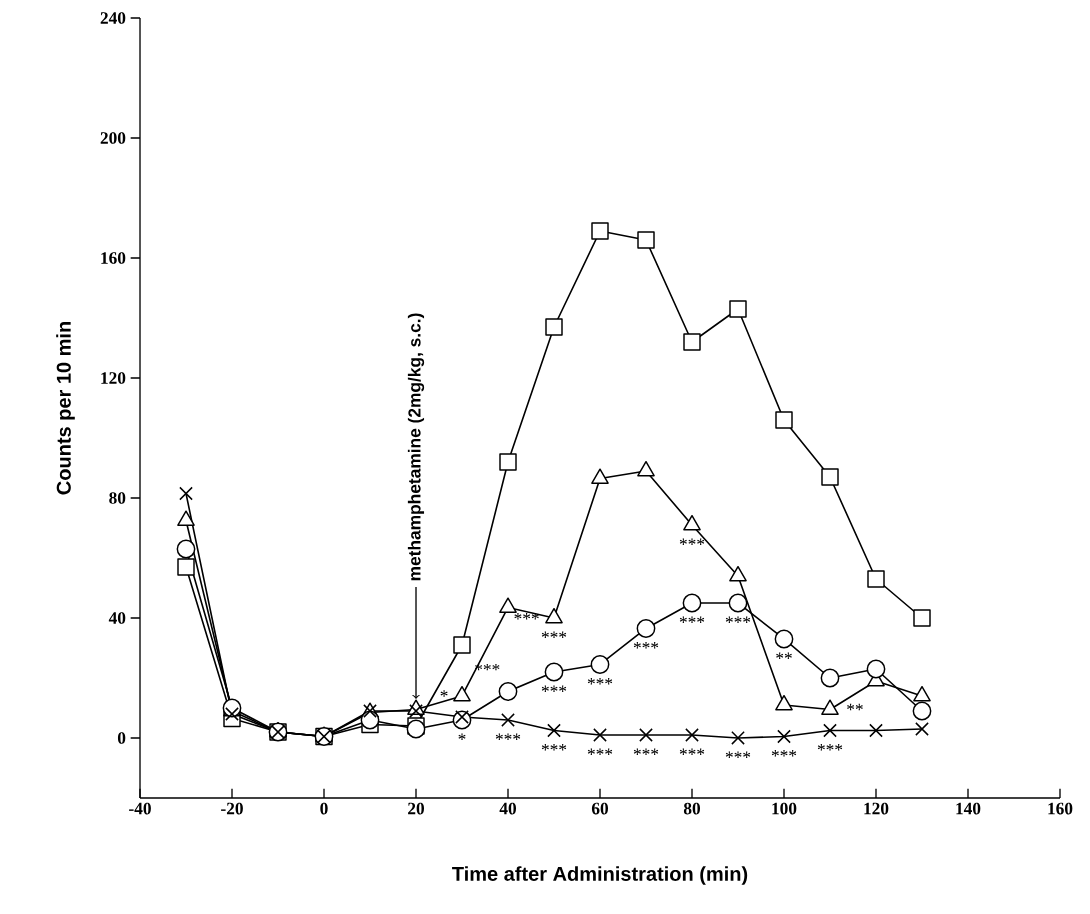  What do you see at coordinates (232, 808) in the screenshot?
I see `x-tick-label: -20` at bounding box center [232, 808].